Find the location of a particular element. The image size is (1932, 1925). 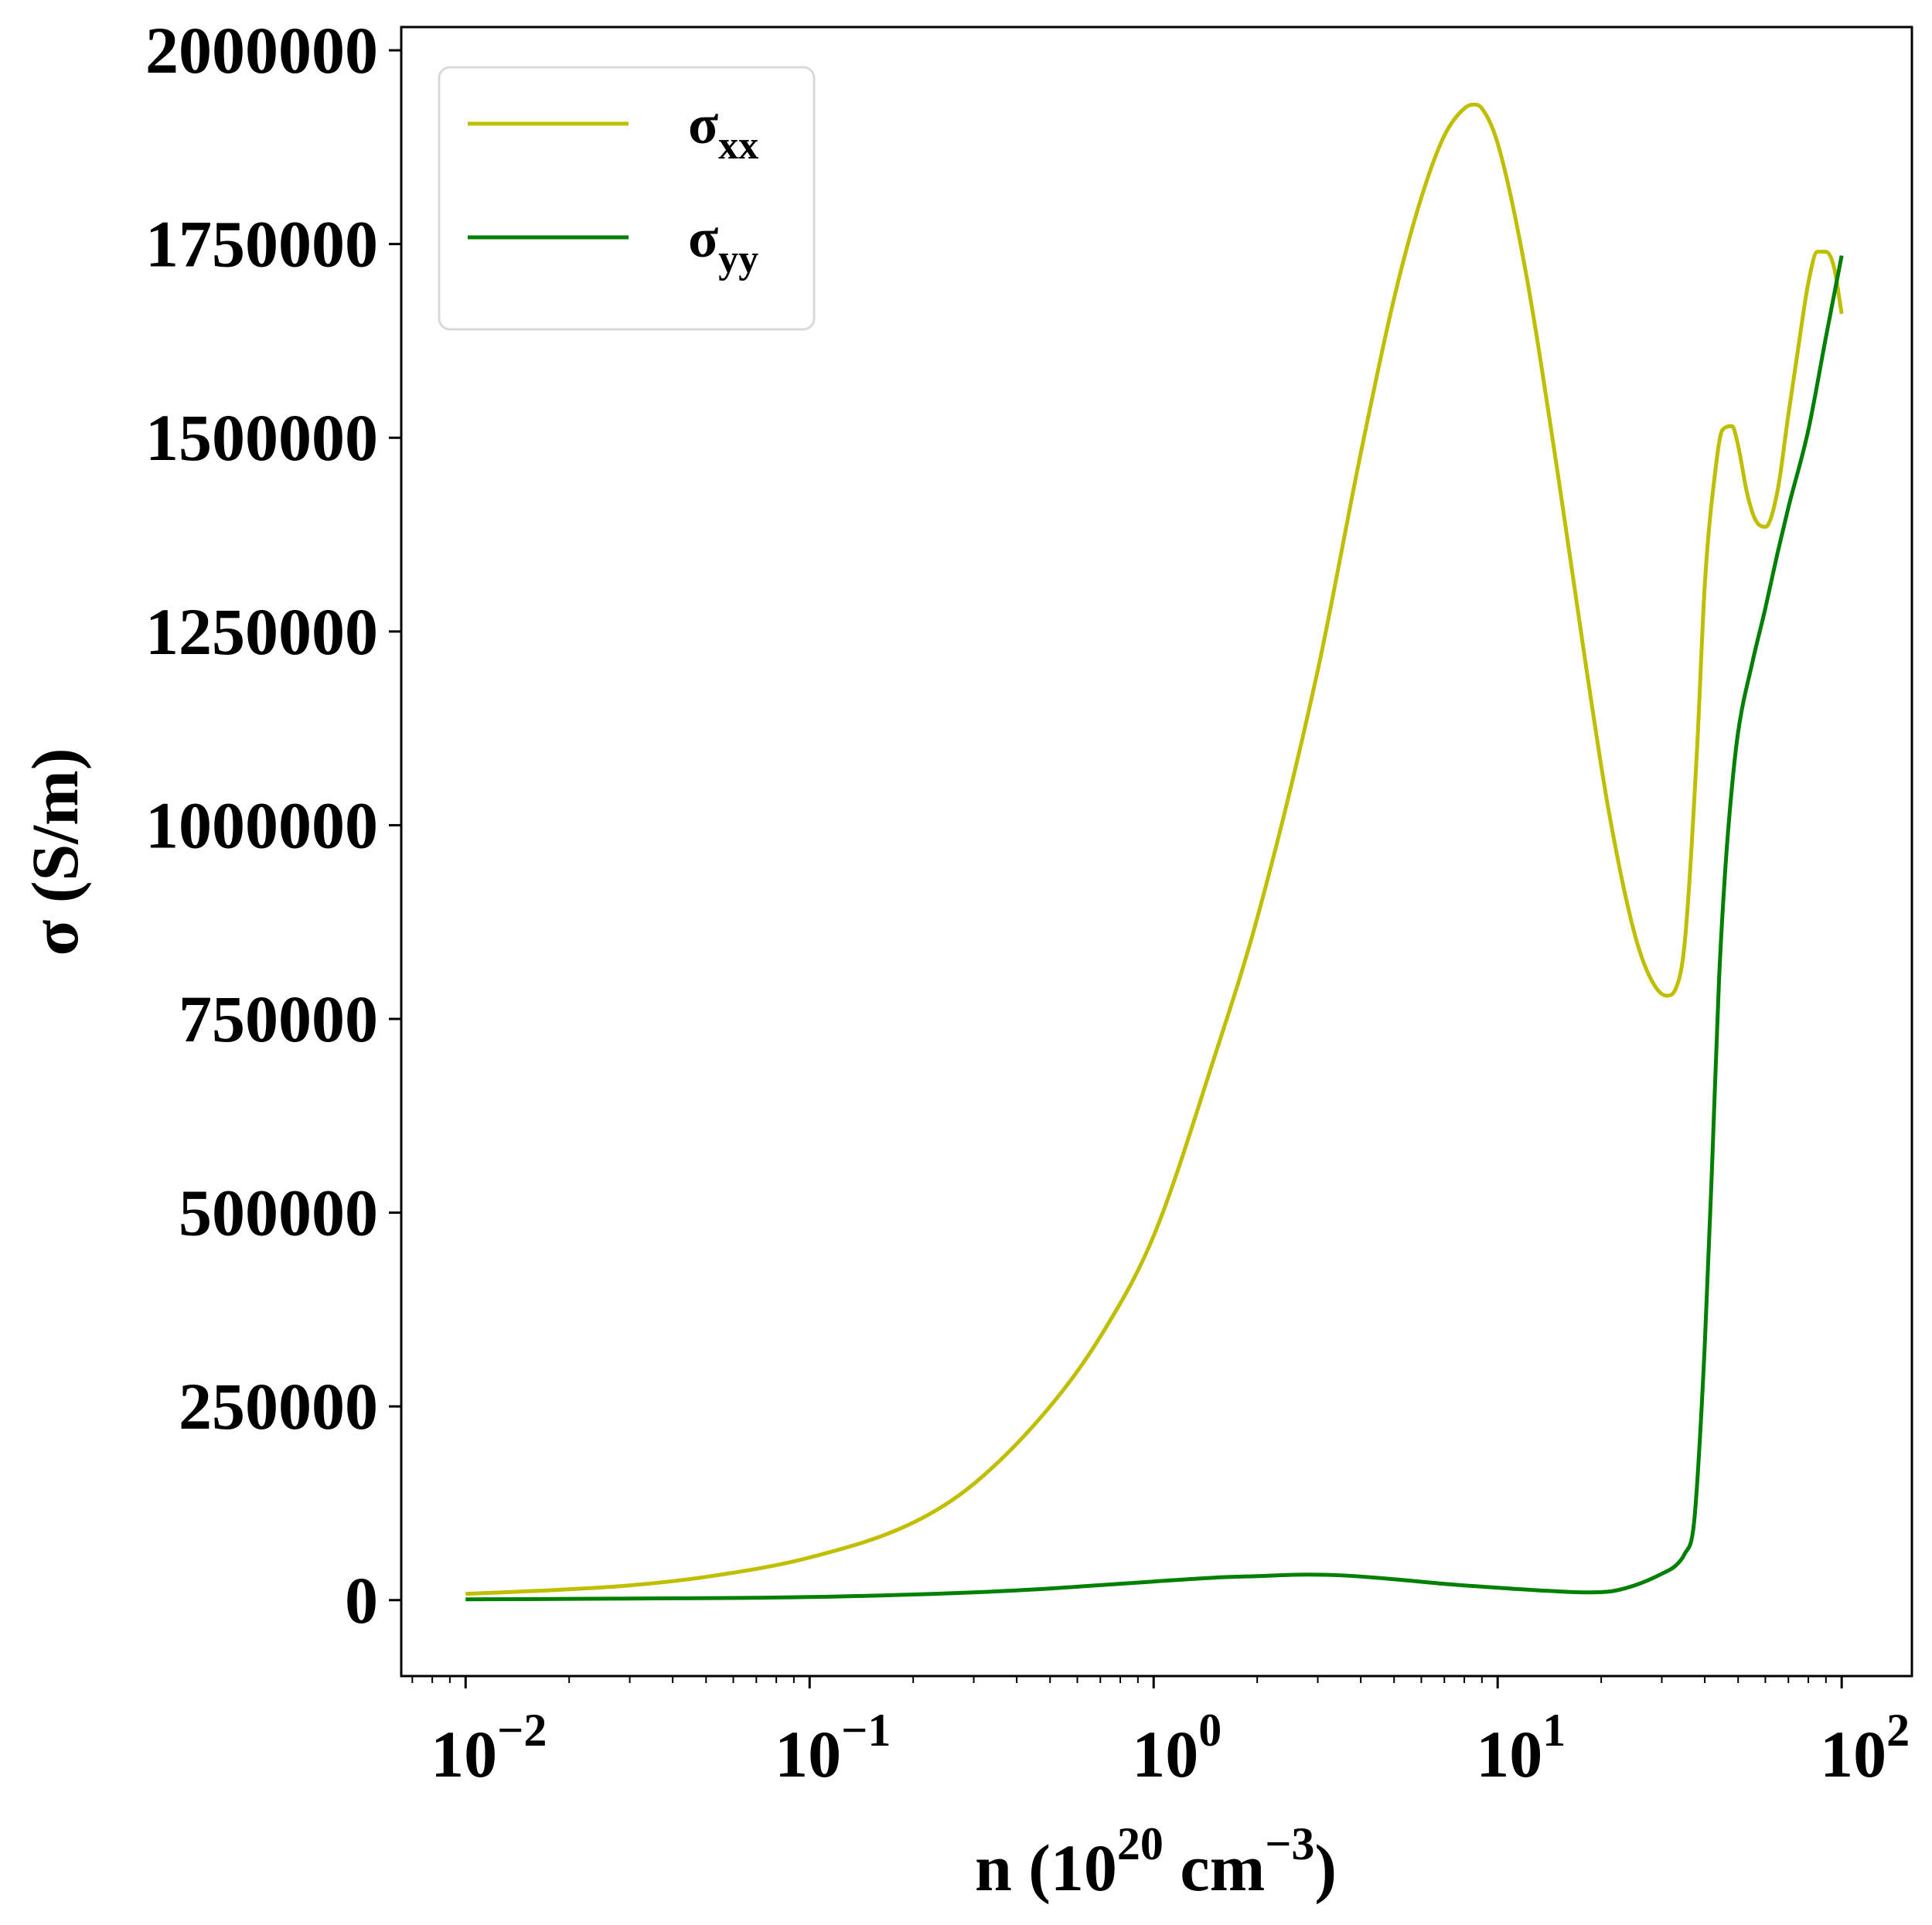

legend-box is located at coordinates (627, 198).